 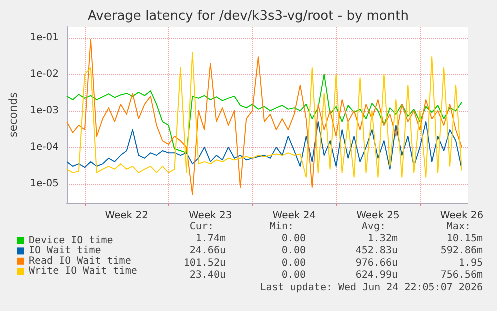 I want to click on text: 624.99u, so click(x=377, y=276).